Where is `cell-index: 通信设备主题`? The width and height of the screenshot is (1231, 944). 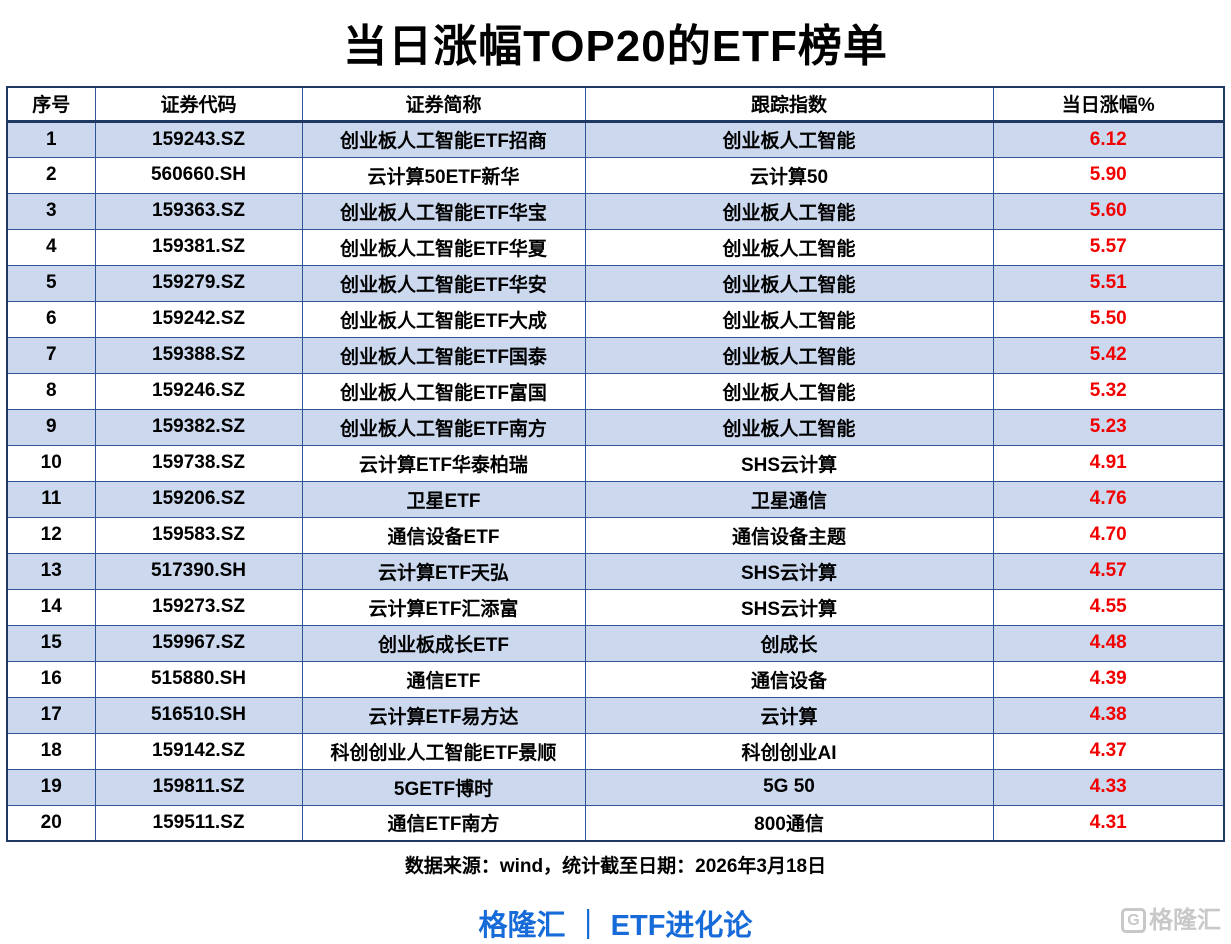
cell-index: 通信设备主题 is located at coordinates (789, 535).